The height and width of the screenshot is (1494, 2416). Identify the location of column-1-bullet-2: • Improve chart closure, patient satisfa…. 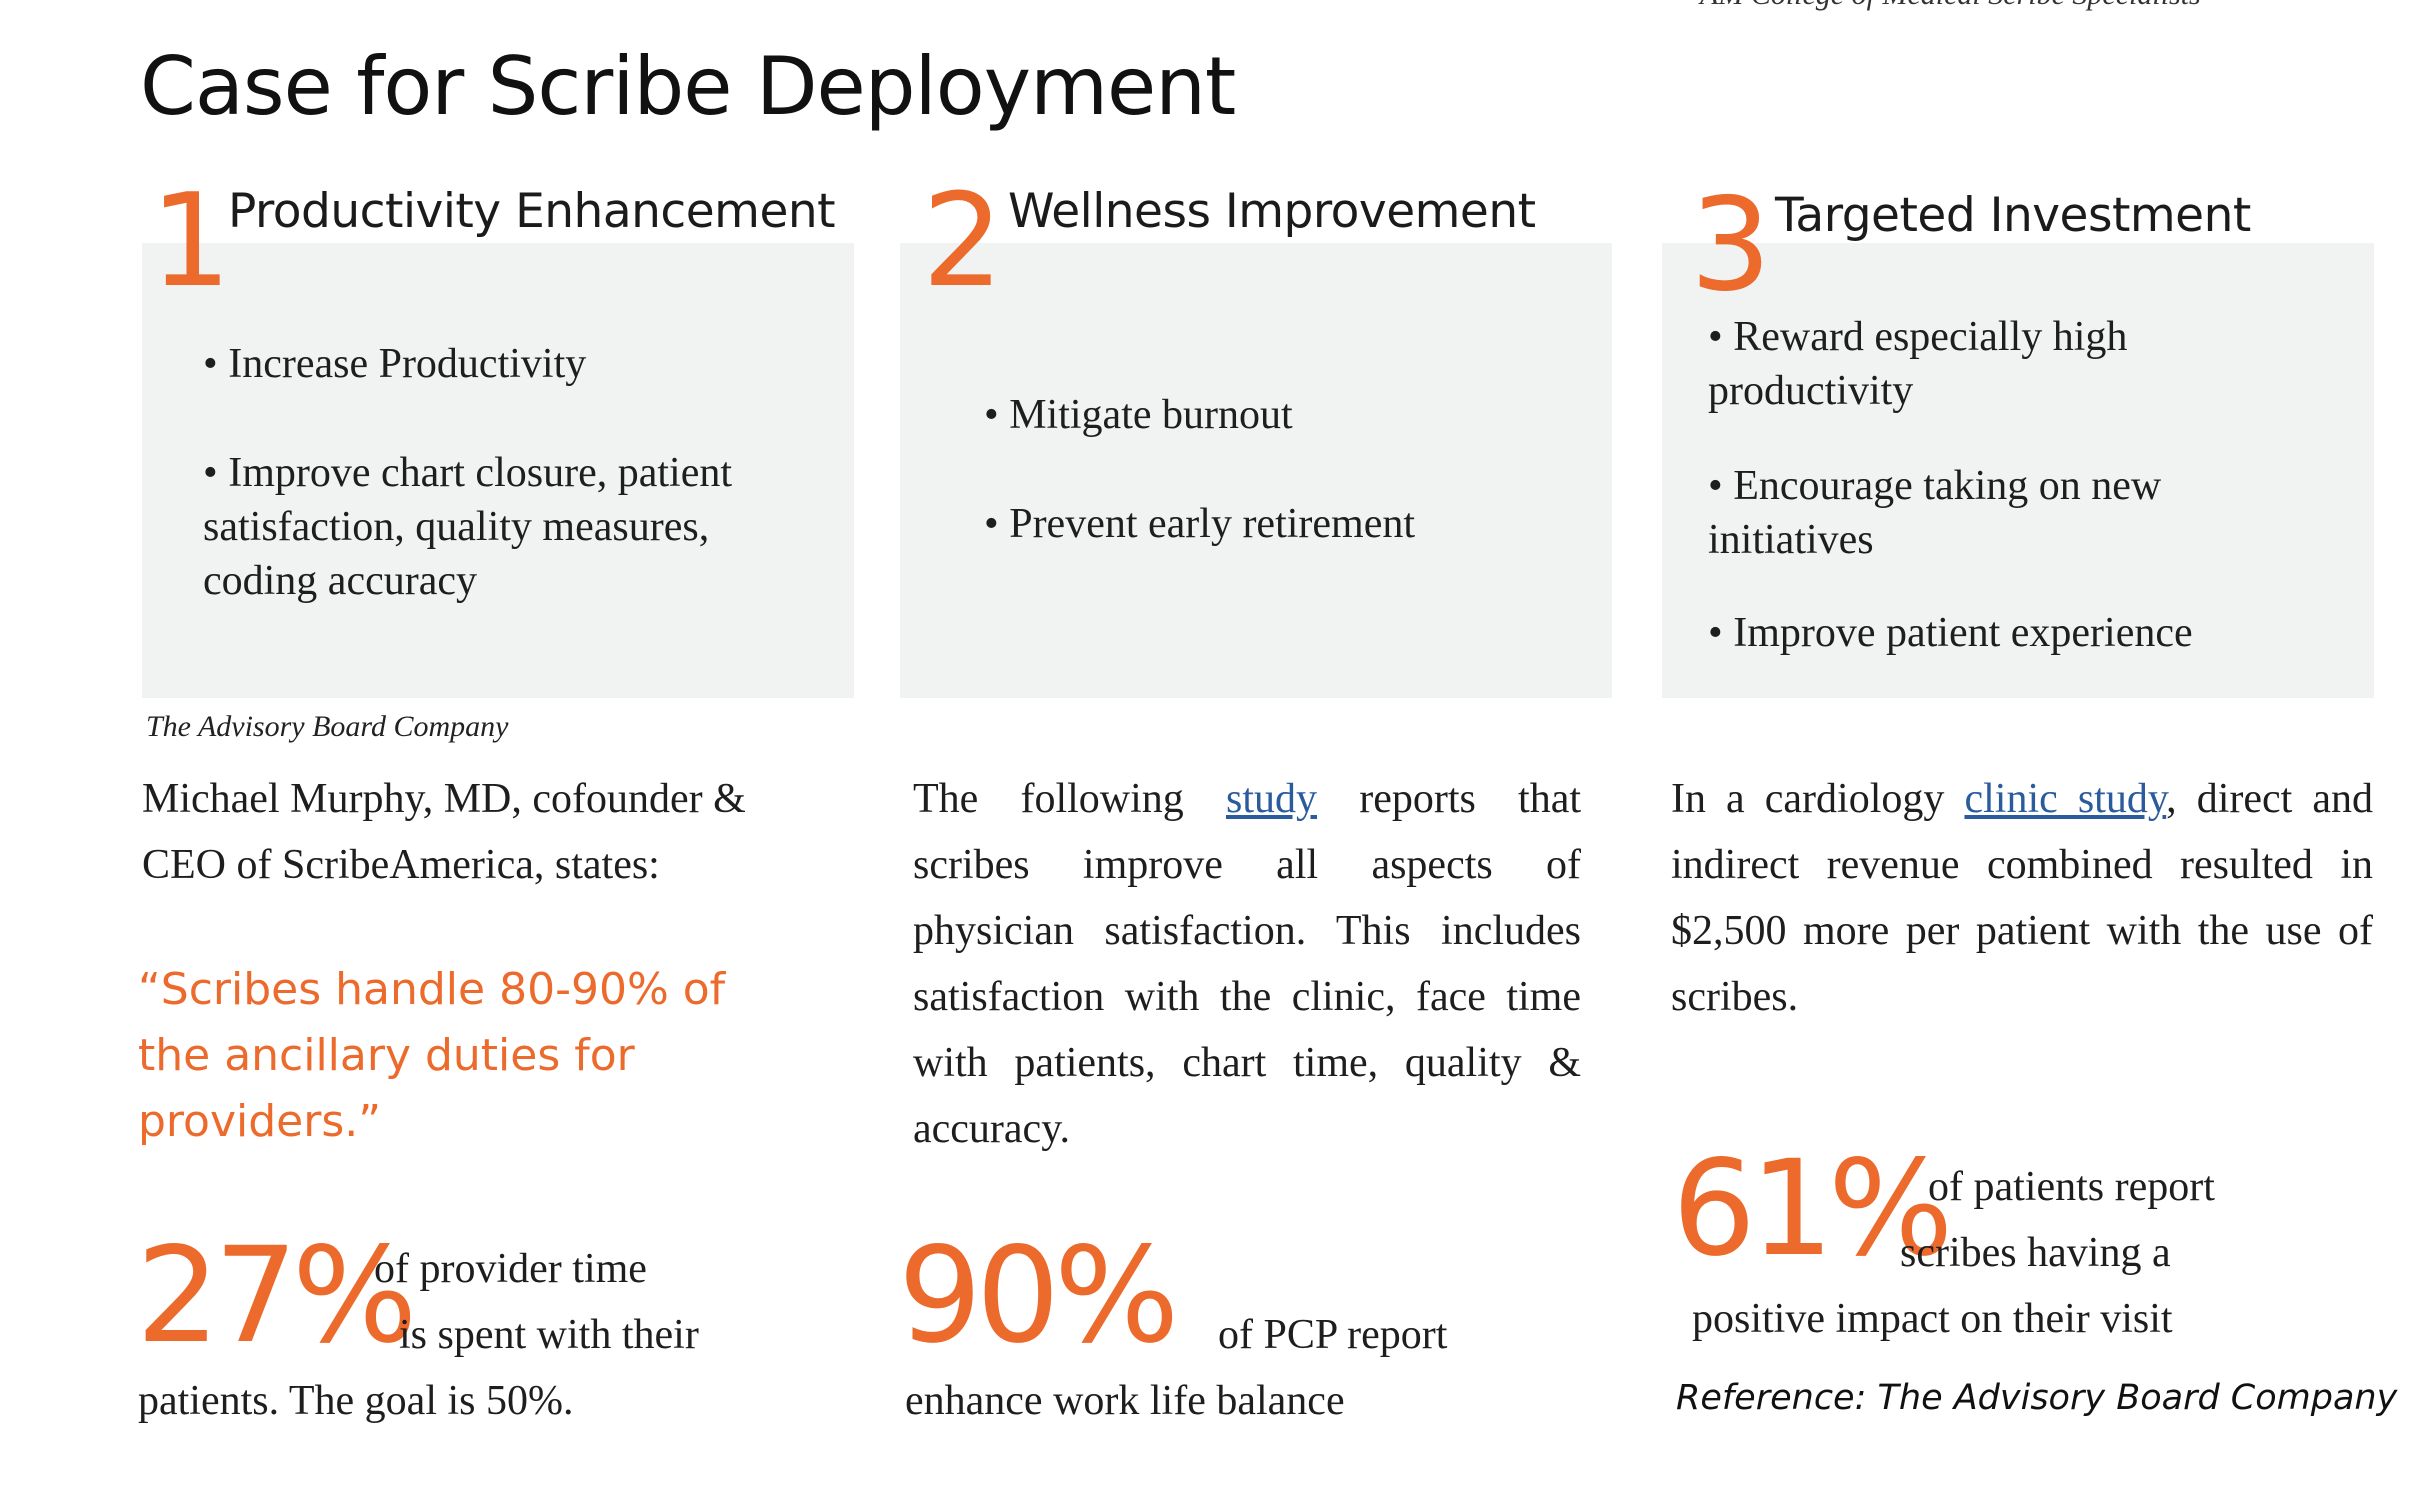
(467, 527).